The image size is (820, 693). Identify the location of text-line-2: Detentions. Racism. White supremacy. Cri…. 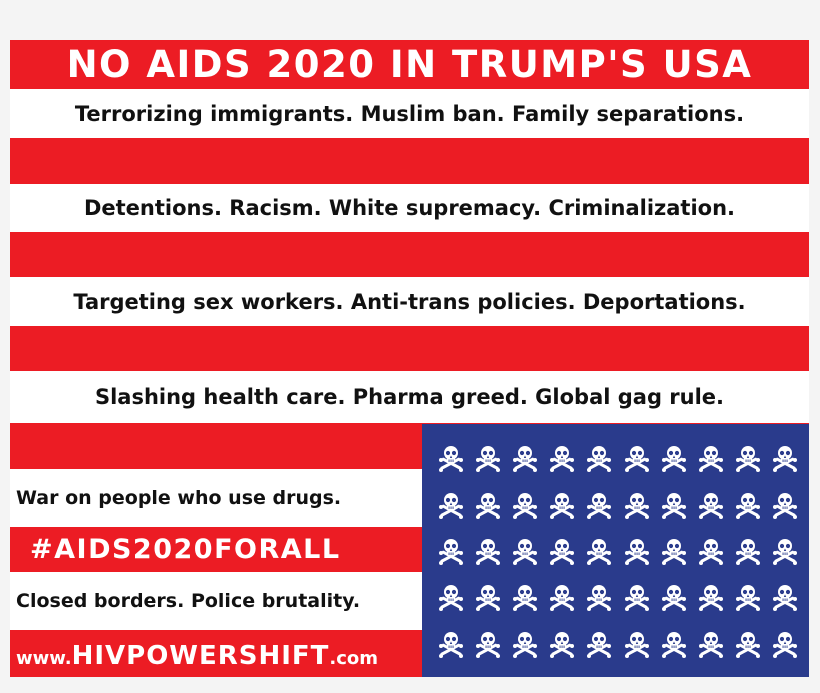
(409, 208).